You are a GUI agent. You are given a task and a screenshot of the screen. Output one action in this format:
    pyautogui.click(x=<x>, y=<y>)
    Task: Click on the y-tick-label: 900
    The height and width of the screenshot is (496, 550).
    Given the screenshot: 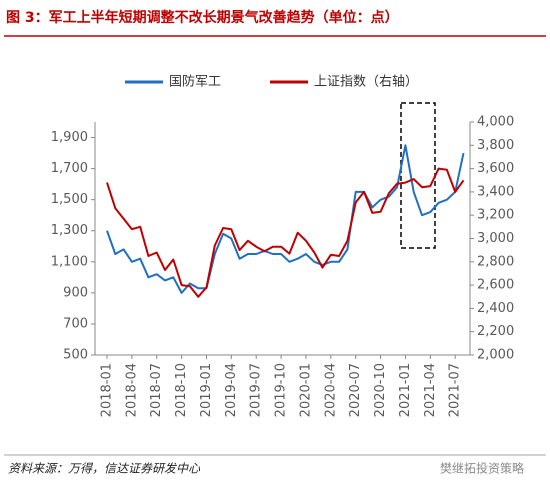 What is the action you would take?
    pyautogui.click(x=75, y=292)
    